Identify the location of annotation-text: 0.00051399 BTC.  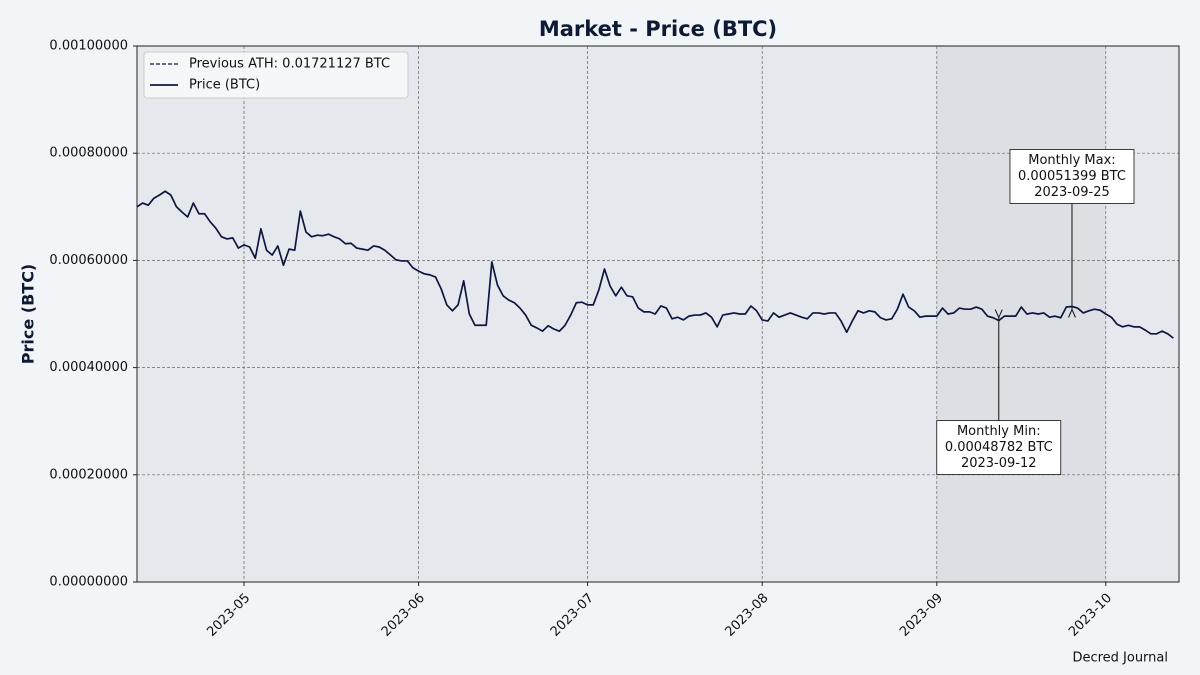
(1072, 176).